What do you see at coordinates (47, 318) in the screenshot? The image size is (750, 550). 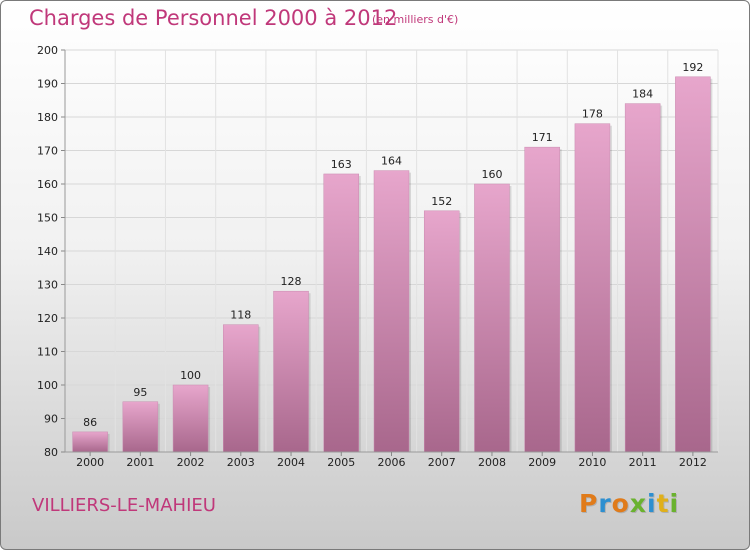 I see `y-tick-label: 120` at bounding box center [47, 318].